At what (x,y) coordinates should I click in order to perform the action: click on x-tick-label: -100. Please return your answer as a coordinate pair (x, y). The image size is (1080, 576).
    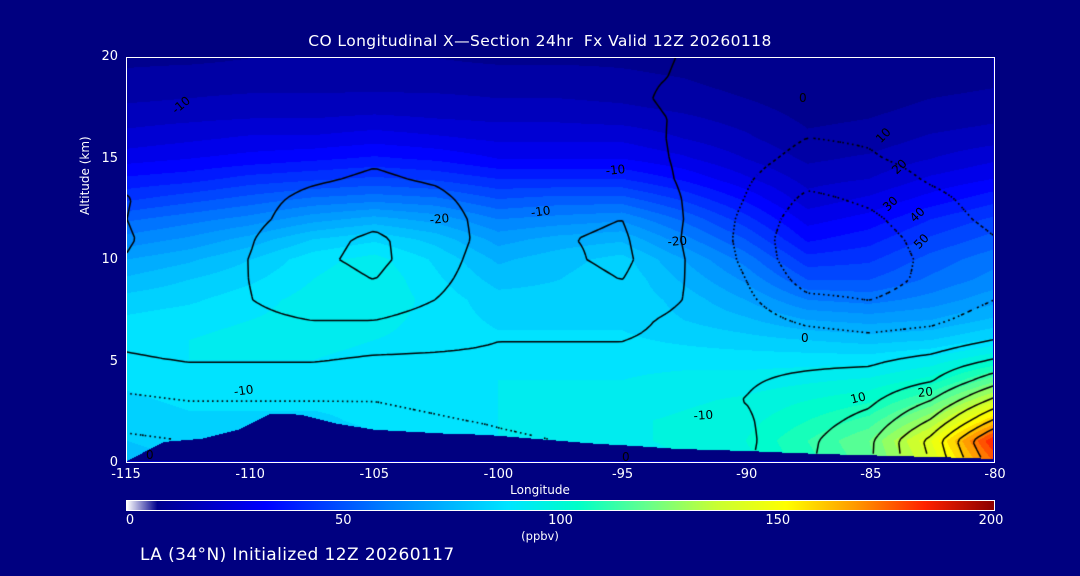
    Looking at the image, I should click on (498, 474).